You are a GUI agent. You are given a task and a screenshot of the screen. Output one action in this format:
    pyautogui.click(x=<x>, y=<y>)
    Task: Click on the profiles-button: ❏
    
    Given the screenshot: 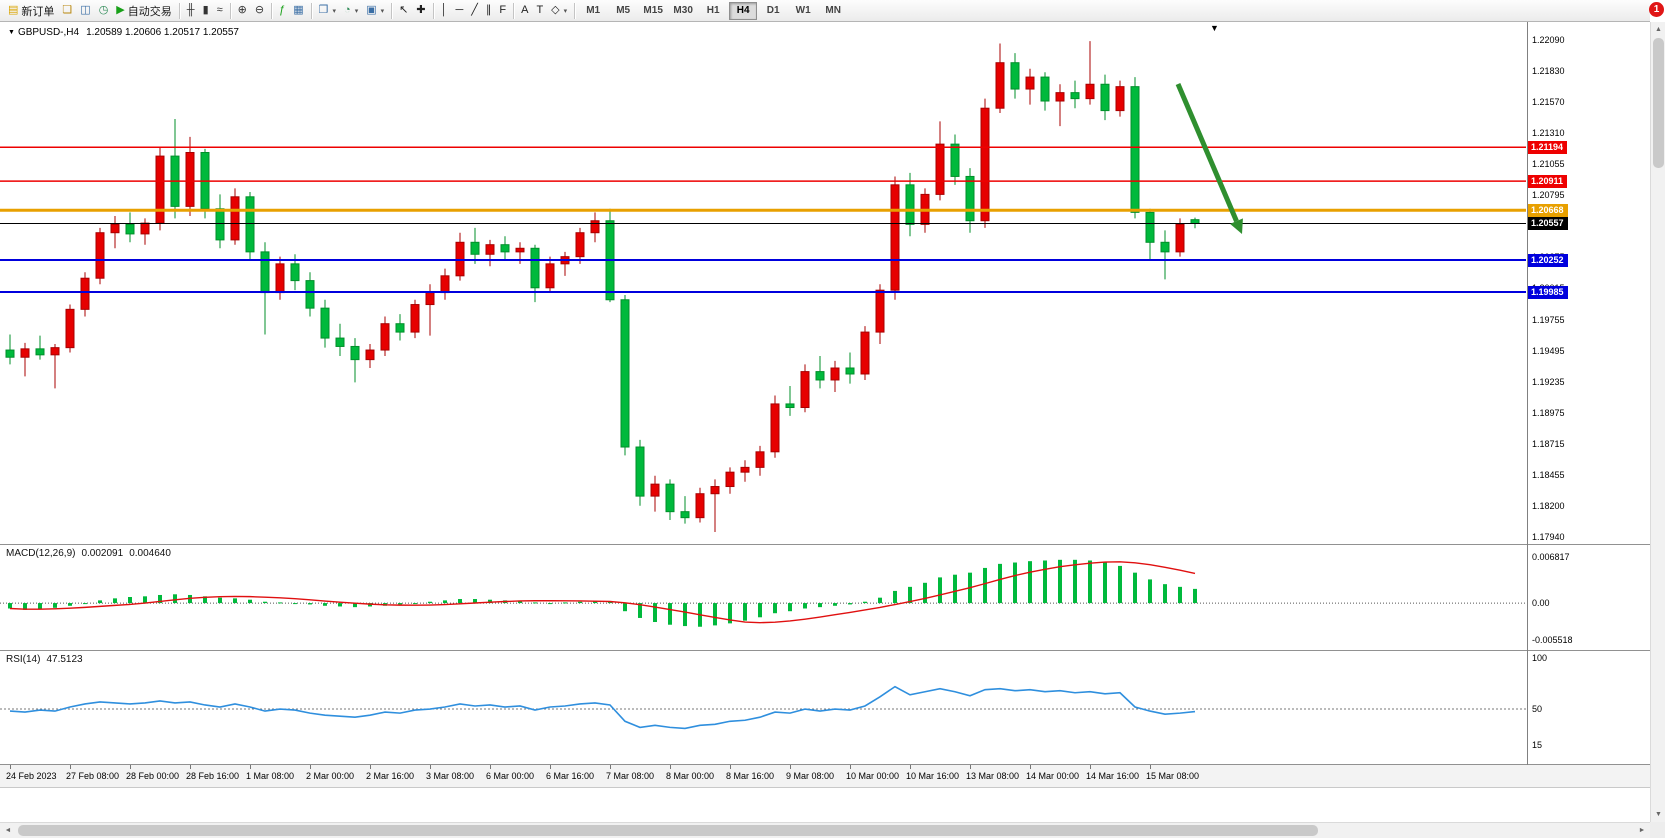 What is the action you would take?
    pyautogui.click(x=67, y=11)
    